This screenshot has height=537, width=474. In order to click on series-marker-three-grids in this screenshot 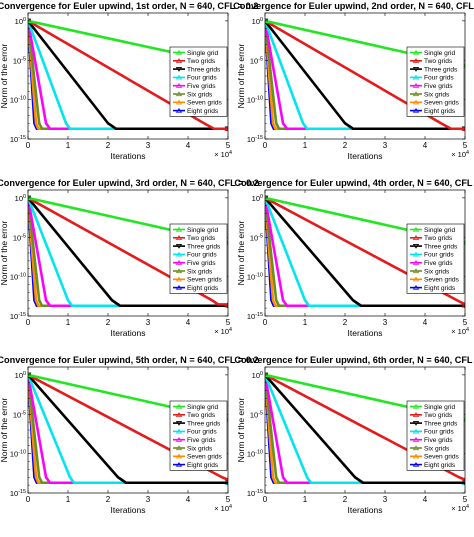, I will do `click(463, 483)`.